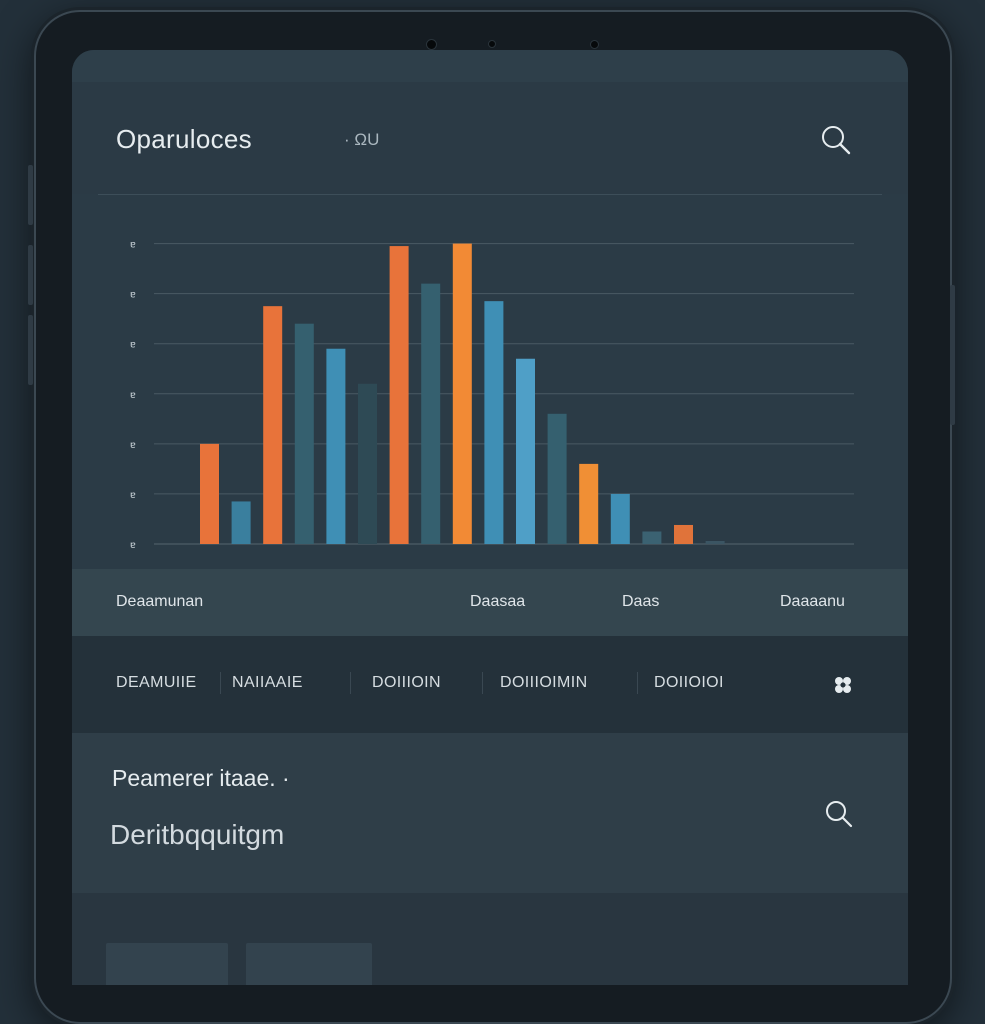 The height and width of the screenshot is (1024, 985). I want to click on detail-value: Deritbqquitgm, so click(197, 834).